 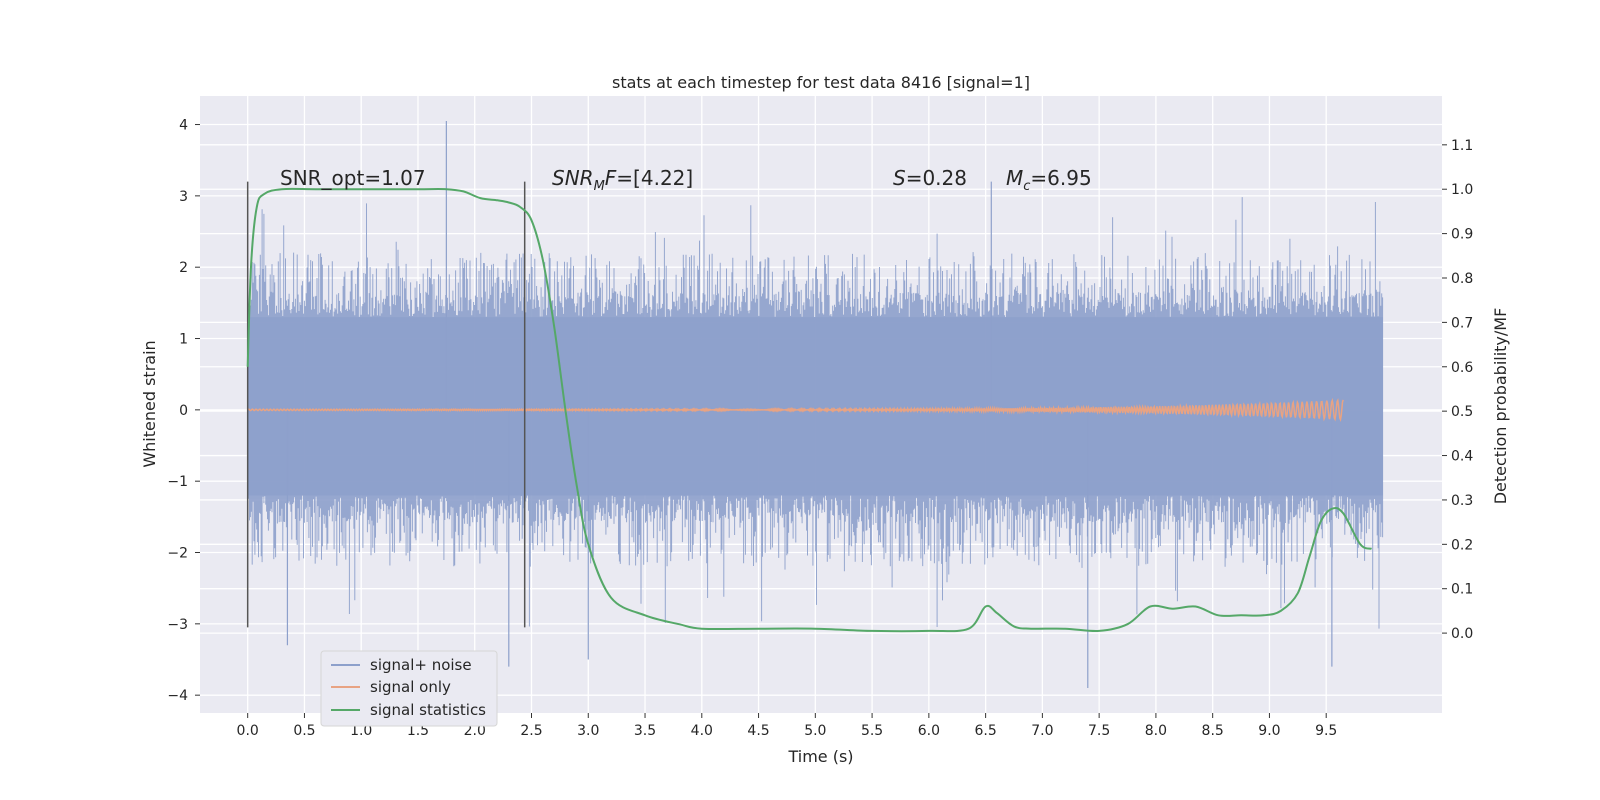 I want to click on y2-tick-label: 0.9, so click(x=1462, y=235).